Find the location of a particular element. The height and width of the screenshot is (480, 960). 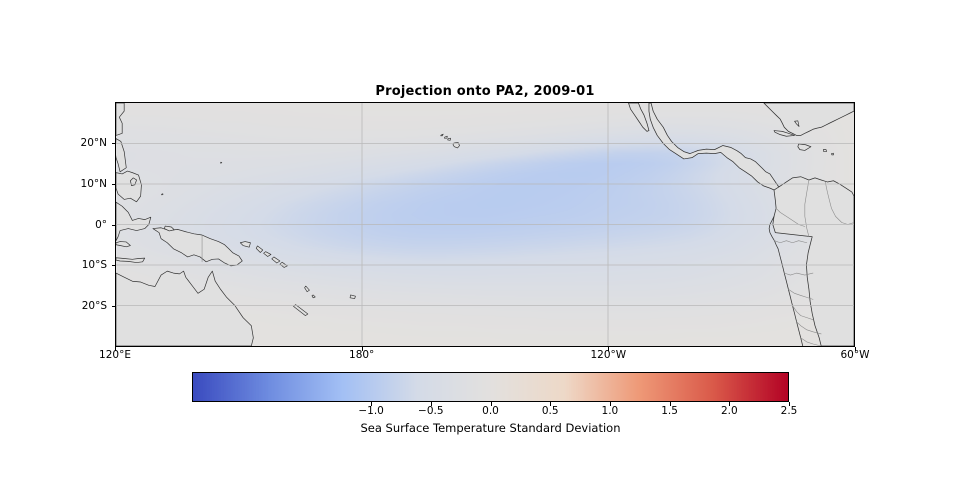

x-tick-label-1: 180° is located at coordinates (362, 355).